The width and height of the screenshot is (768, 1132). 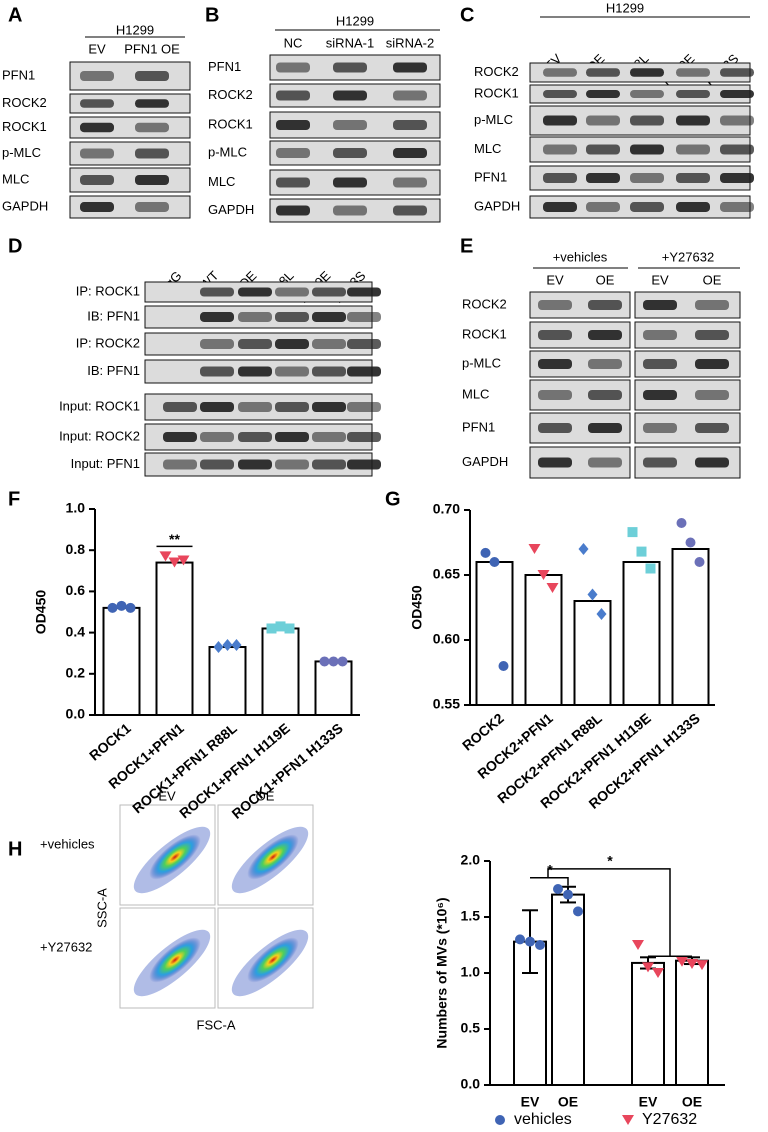 What do you see at coordinates (227, 151) in the screenshot?
I see `row-label: p-MLC` at bounding box center [227, 151].